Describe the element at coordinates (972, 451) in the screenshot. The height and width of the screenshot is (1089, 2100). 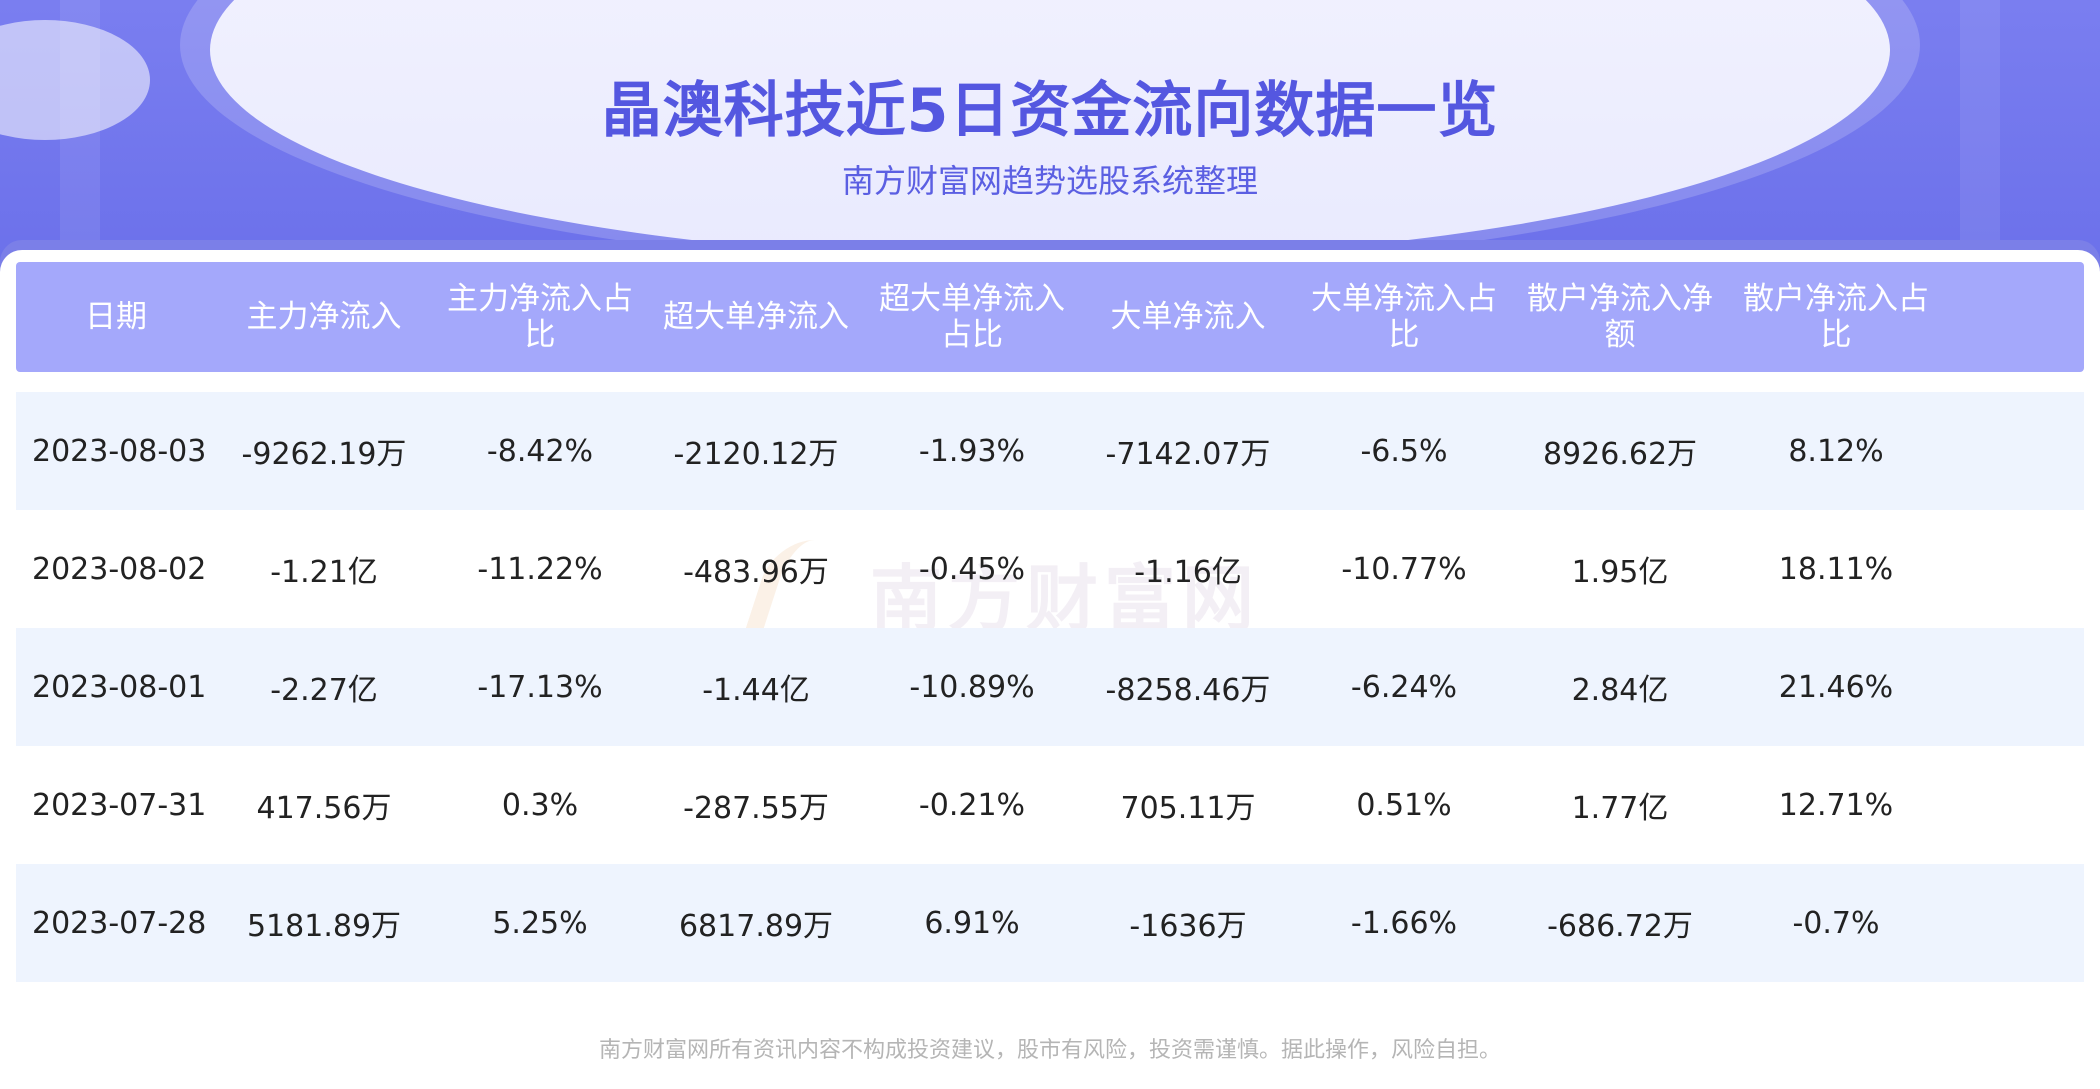
I see `cell-xl-ratio: -1.93%` at that location.